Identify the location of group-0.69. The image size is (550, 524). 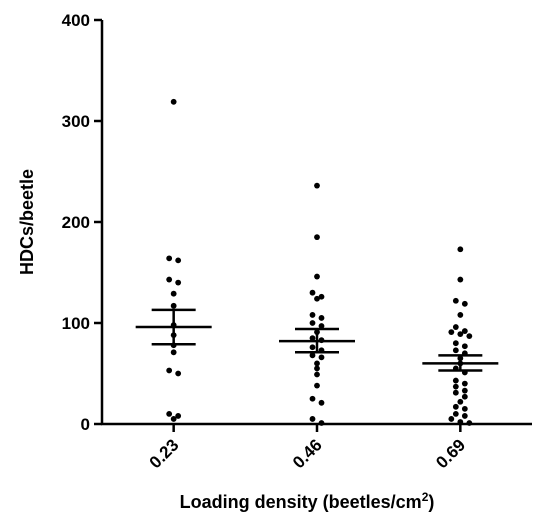
(460, 336).